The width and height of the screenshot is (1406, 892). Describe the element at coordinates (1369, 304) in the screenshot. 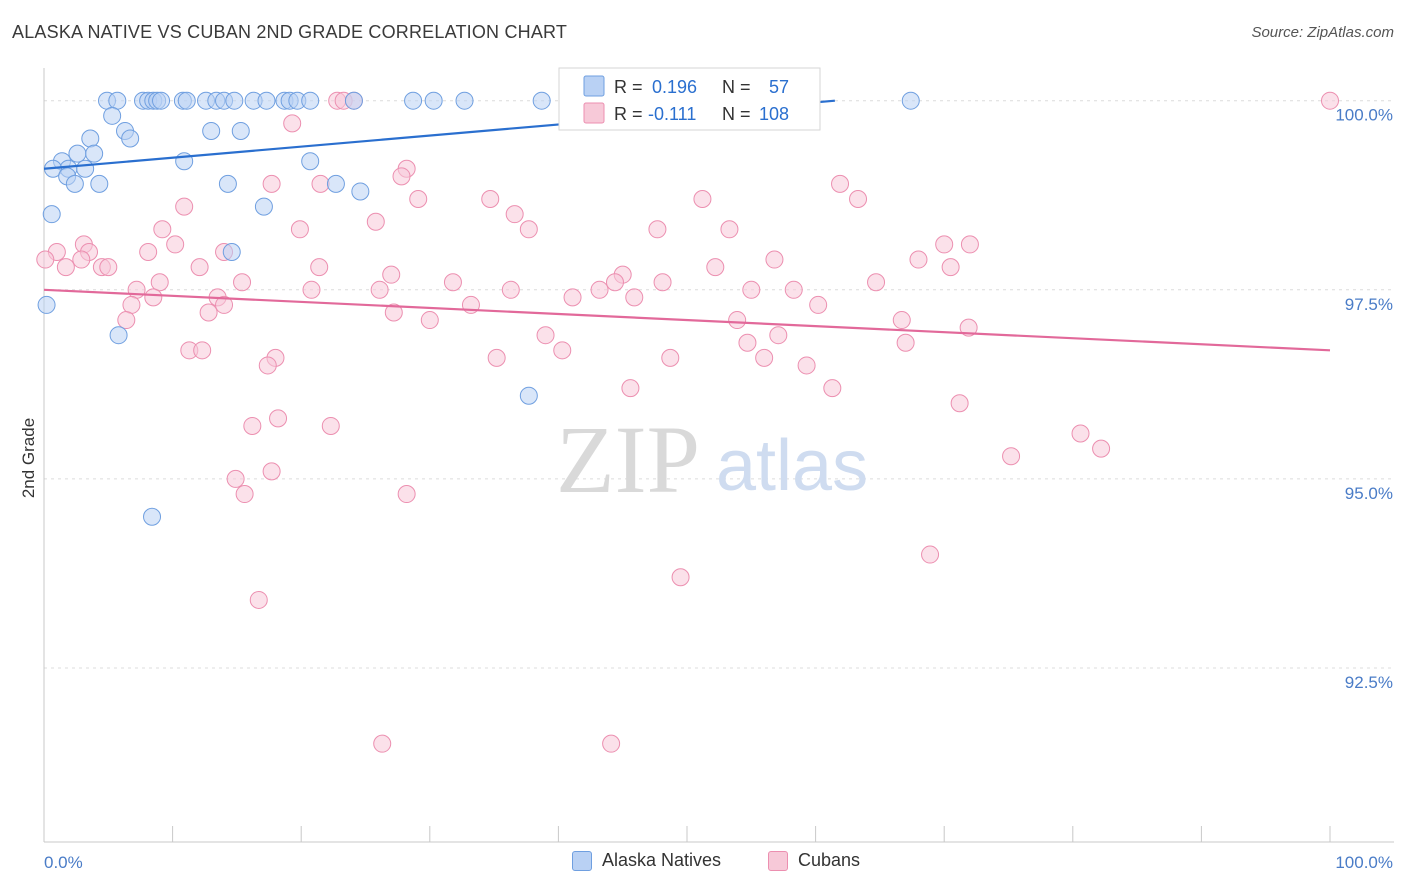

I see `y-tick-label: 97.5%` at that location.